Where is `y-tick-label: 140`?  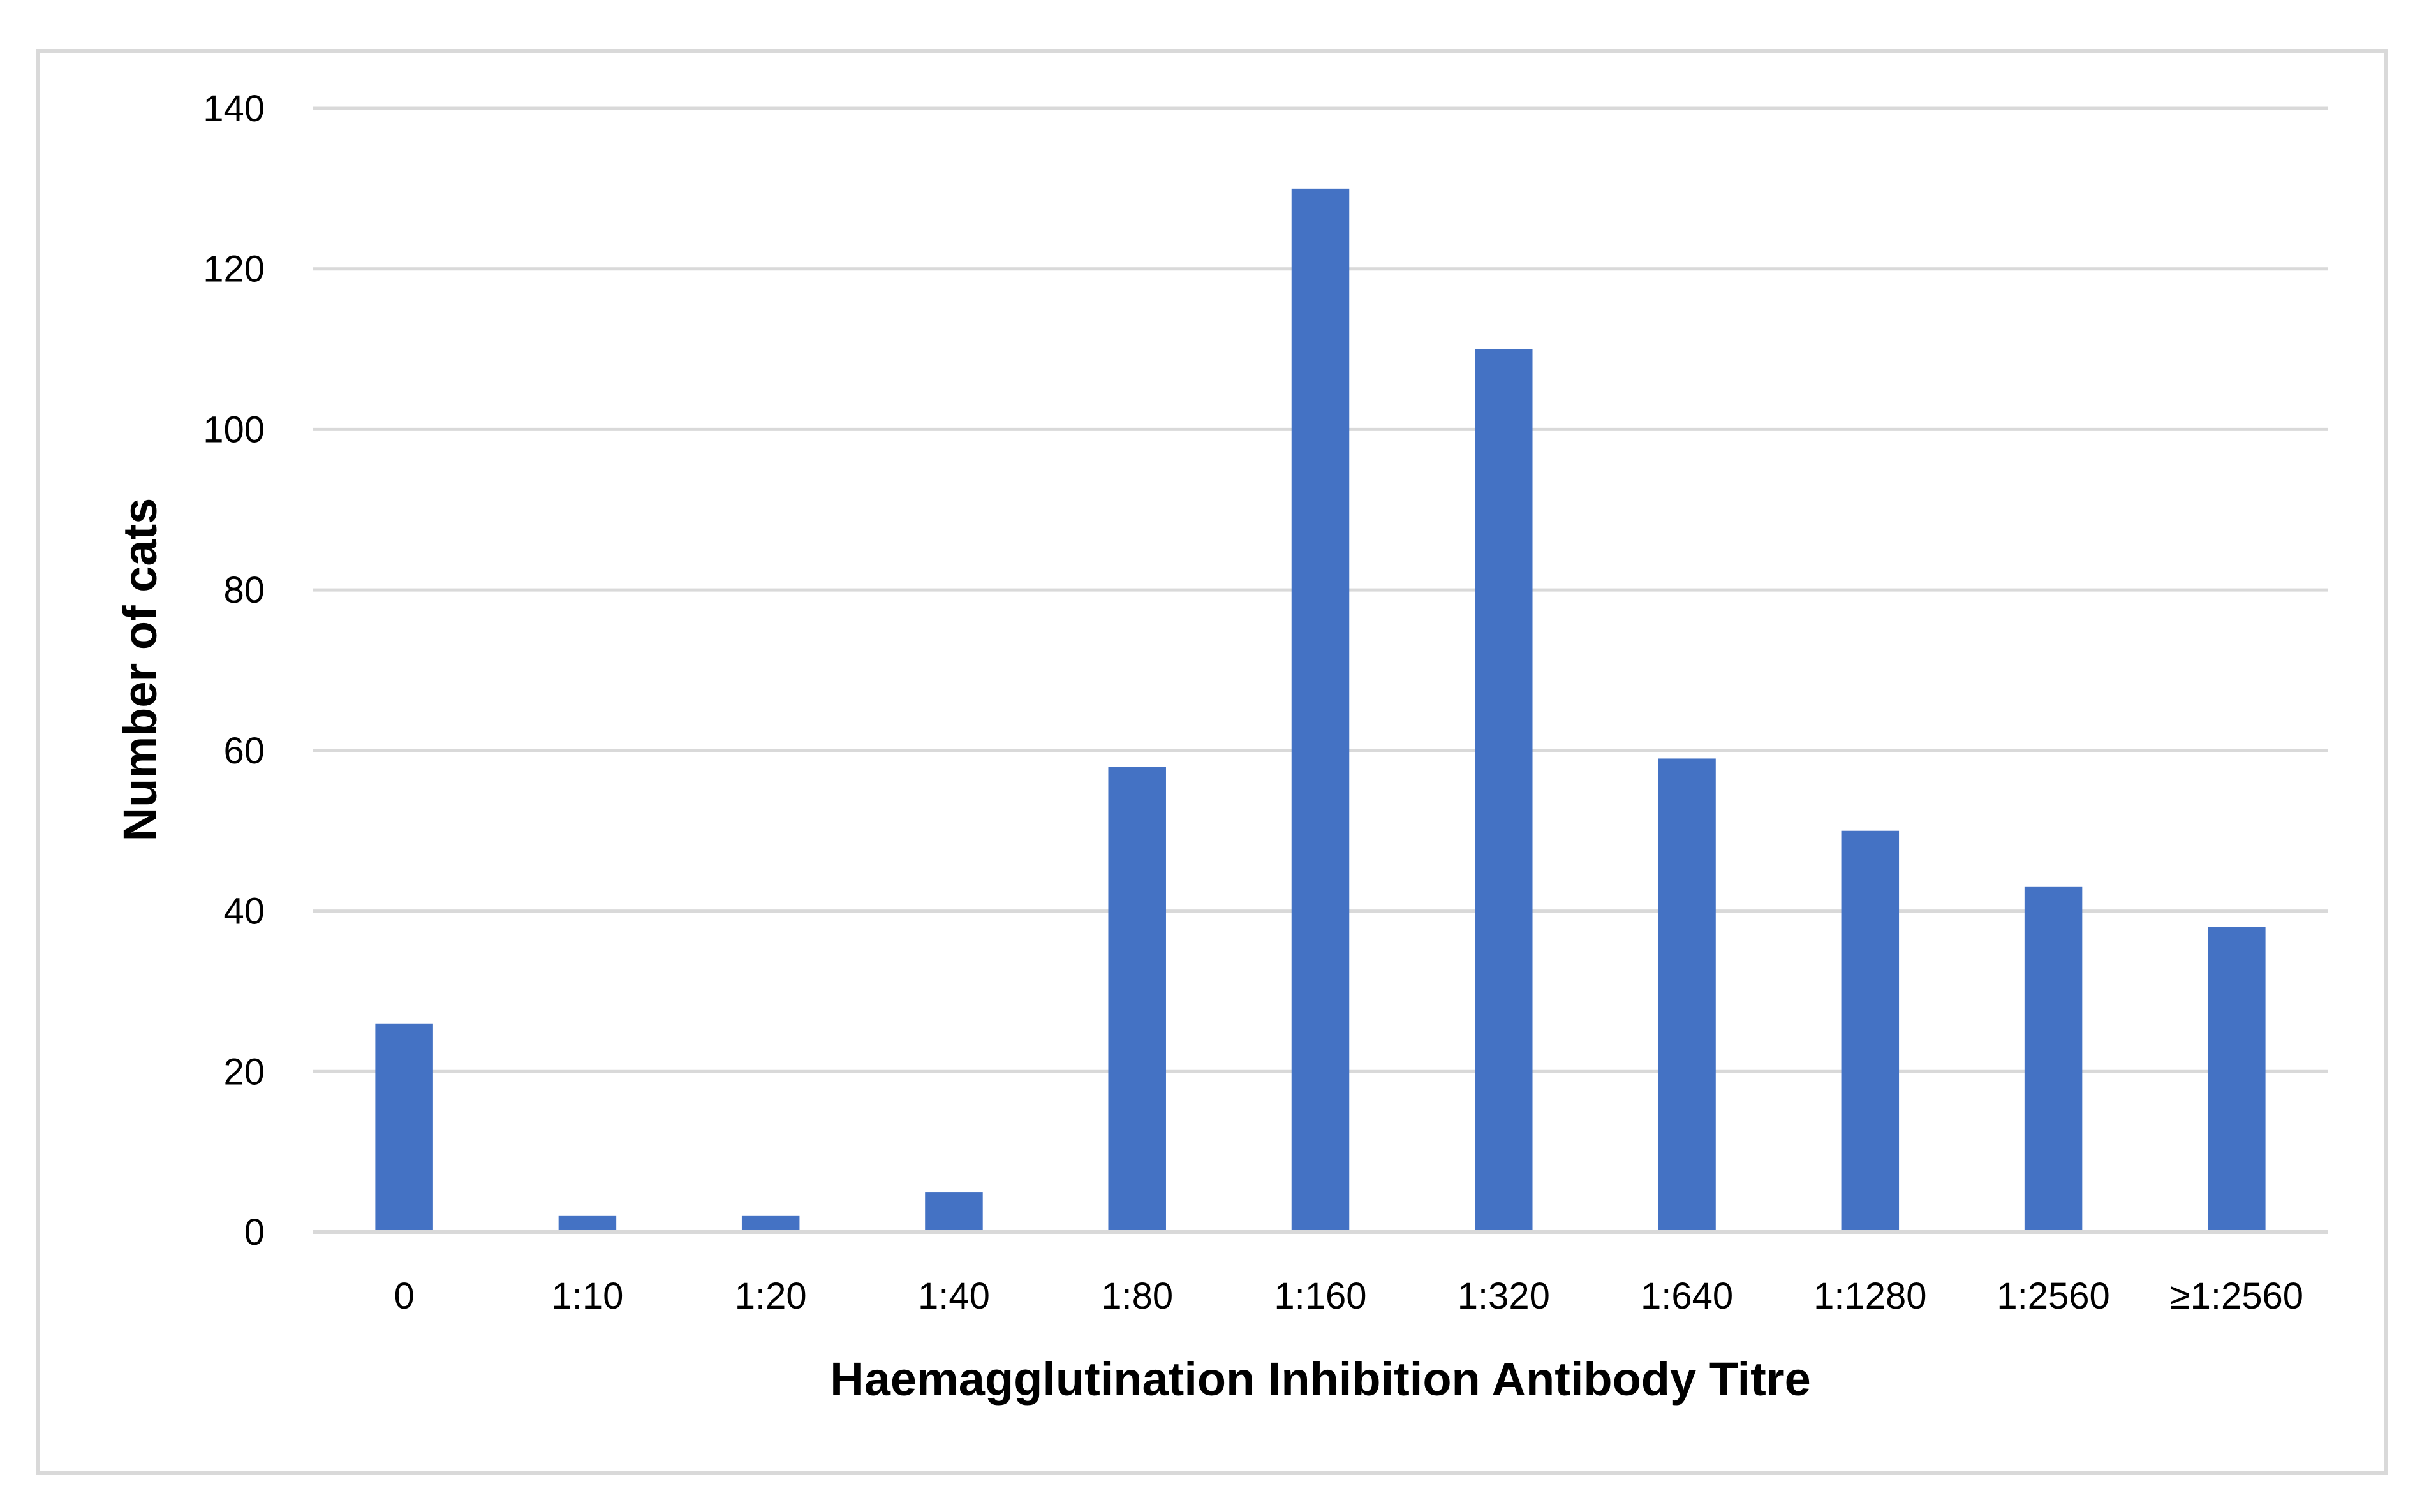
y-tick-label: 140 is located at coordinates (234, 108).